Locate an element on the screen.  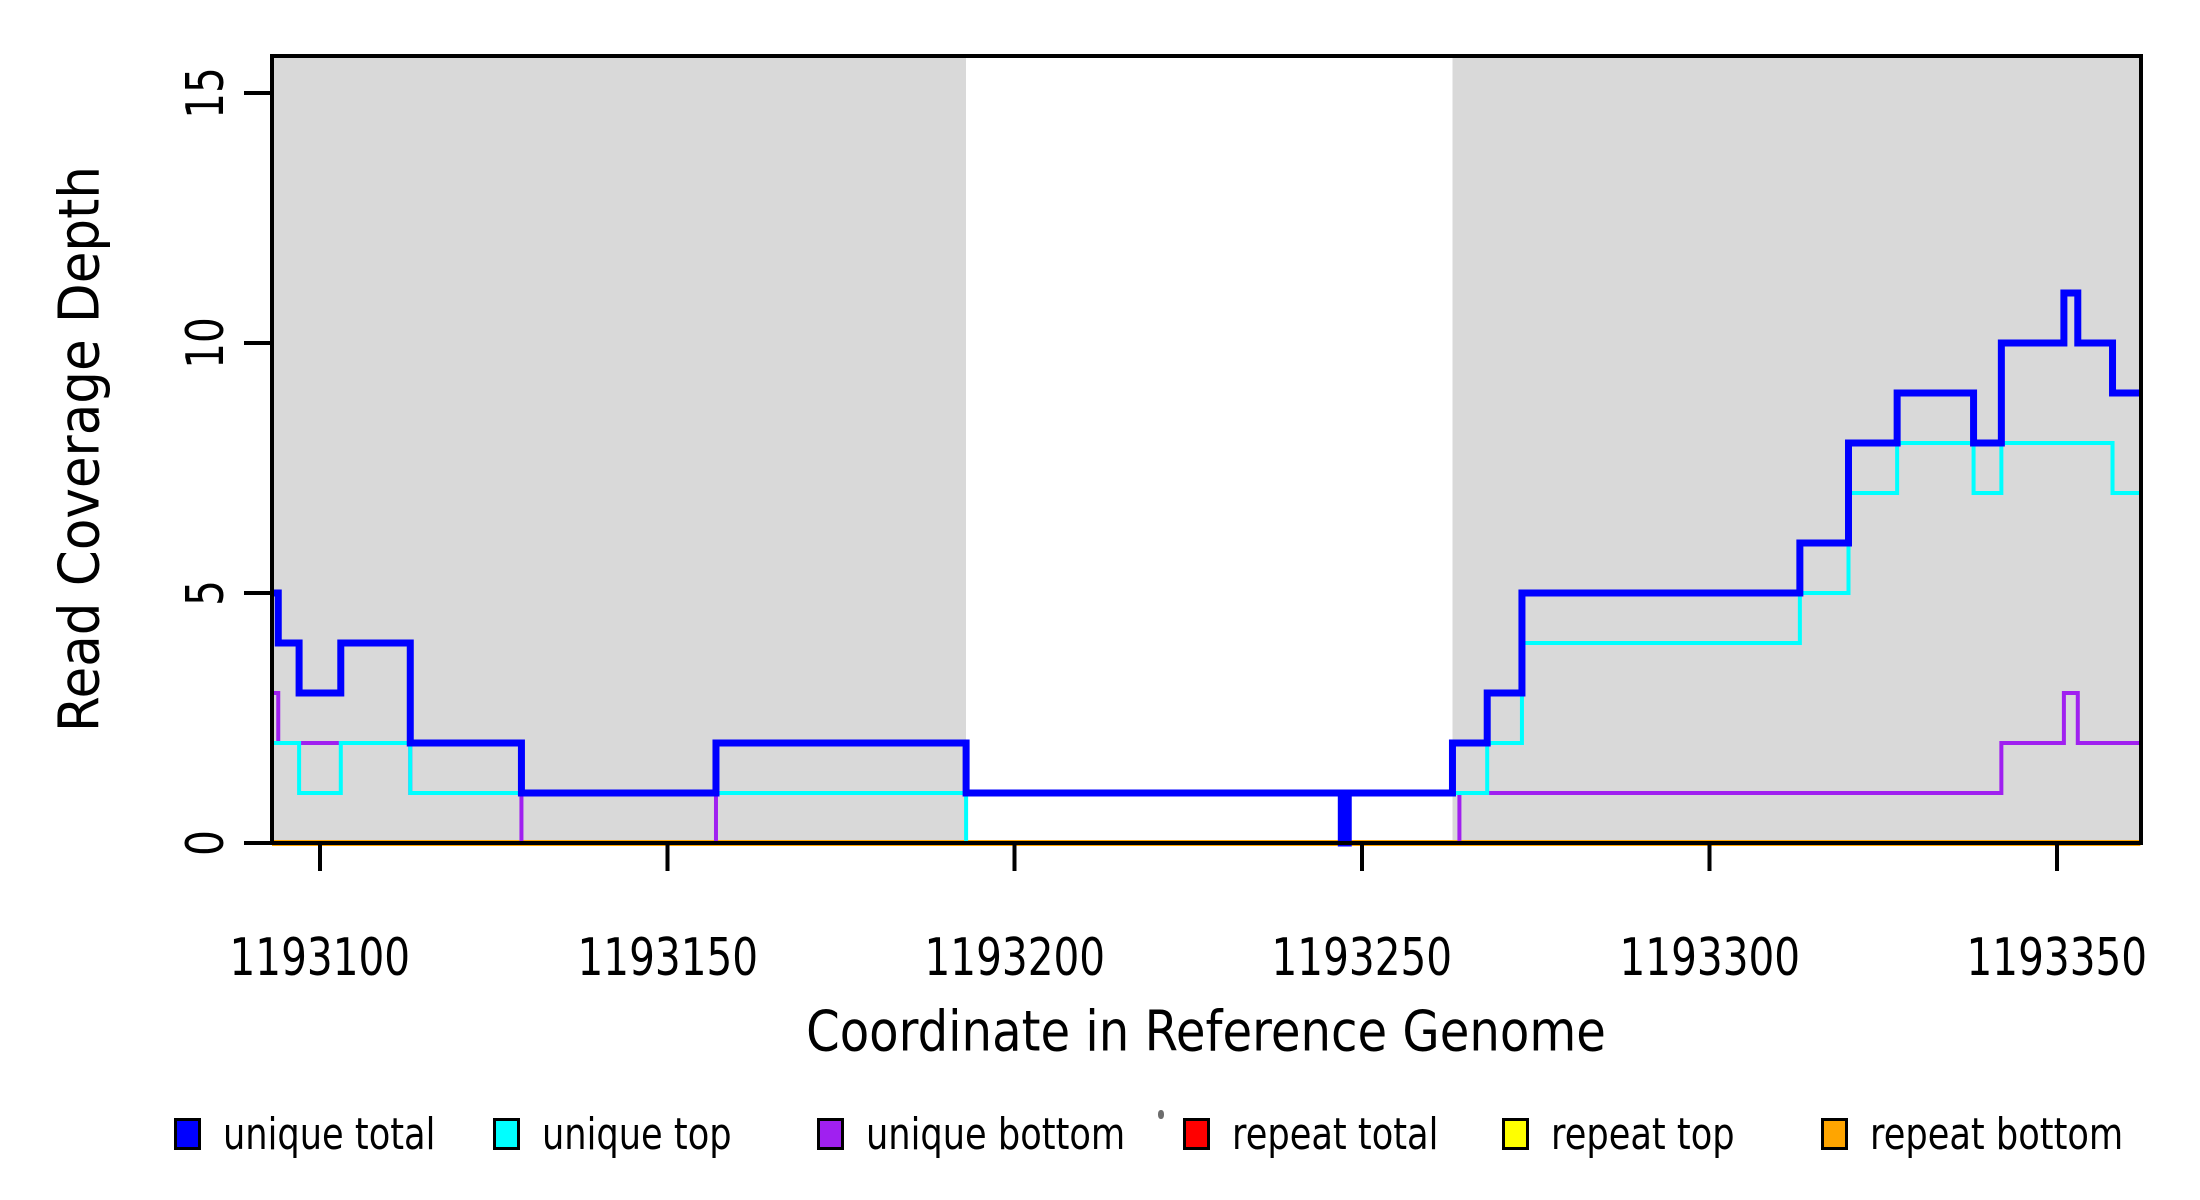
legend-item: unique bottom is located at coordinates (1003, 1134).